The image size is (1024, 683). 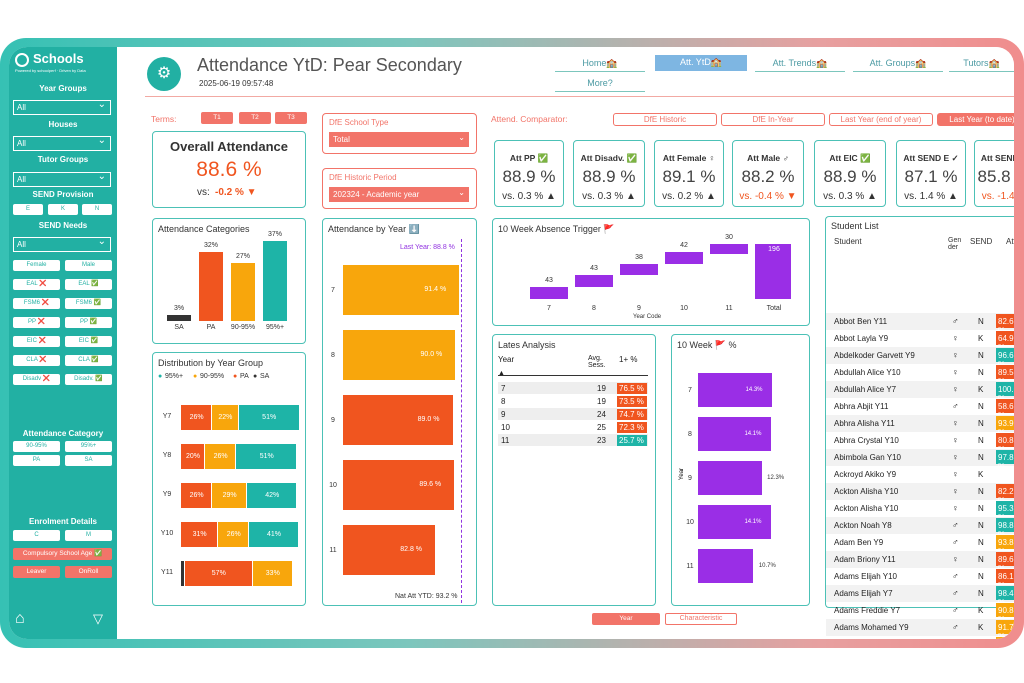 I want to click on characteristic-toggle-button: Characteristic, so click(x=701, y=619).